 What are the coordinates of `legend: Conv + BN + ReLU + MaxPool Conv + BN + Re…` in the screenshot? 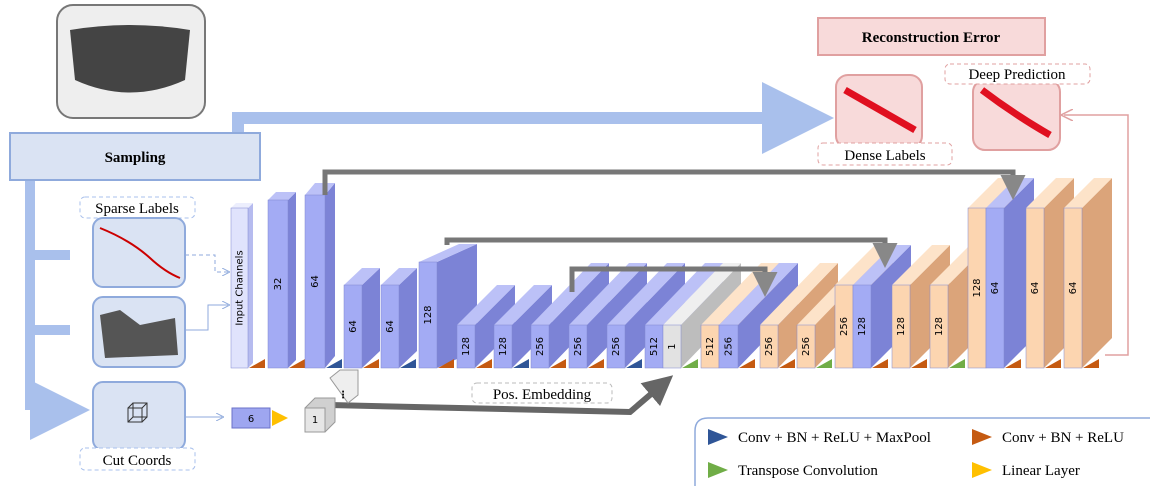 It's located at (922, 451).